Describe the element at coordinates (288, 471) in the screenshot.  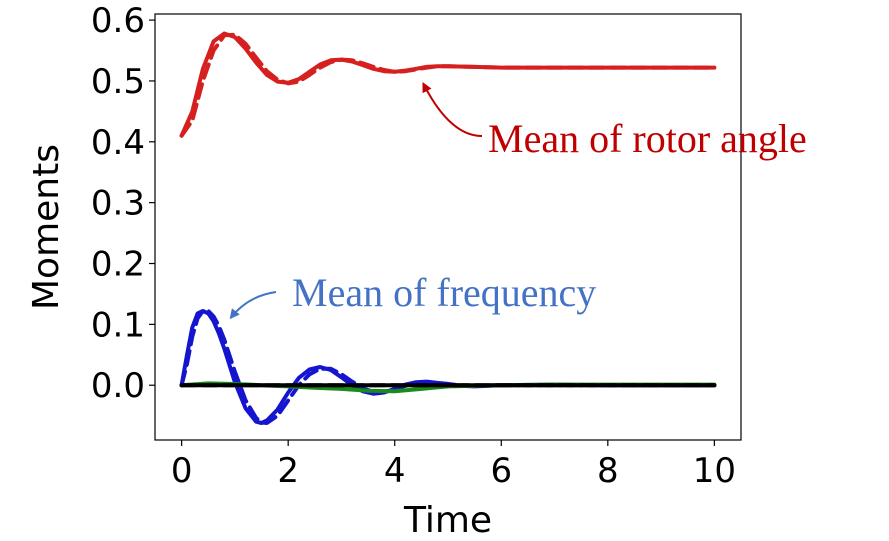
I see `x-tick-label: 2` at that location.